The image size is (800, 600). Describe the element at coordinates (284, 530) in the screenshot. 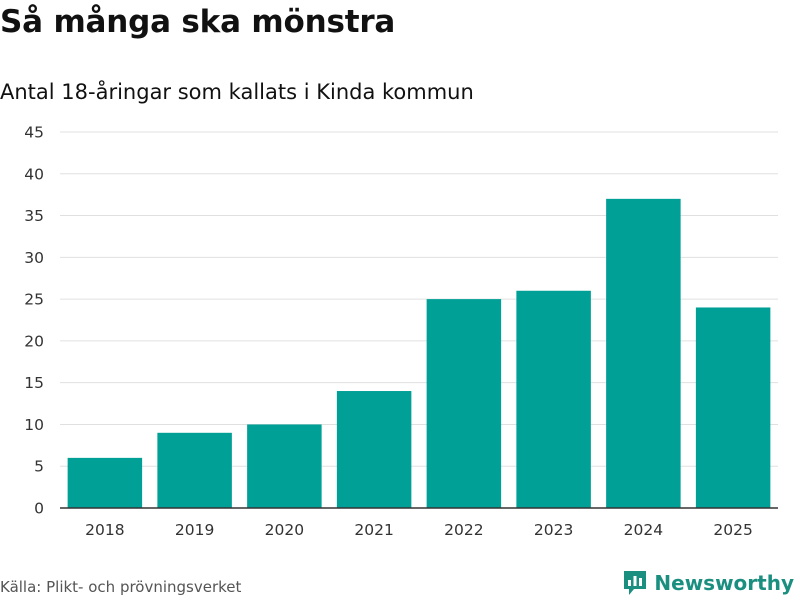

I see `x-tick-label: 2020` at that location.